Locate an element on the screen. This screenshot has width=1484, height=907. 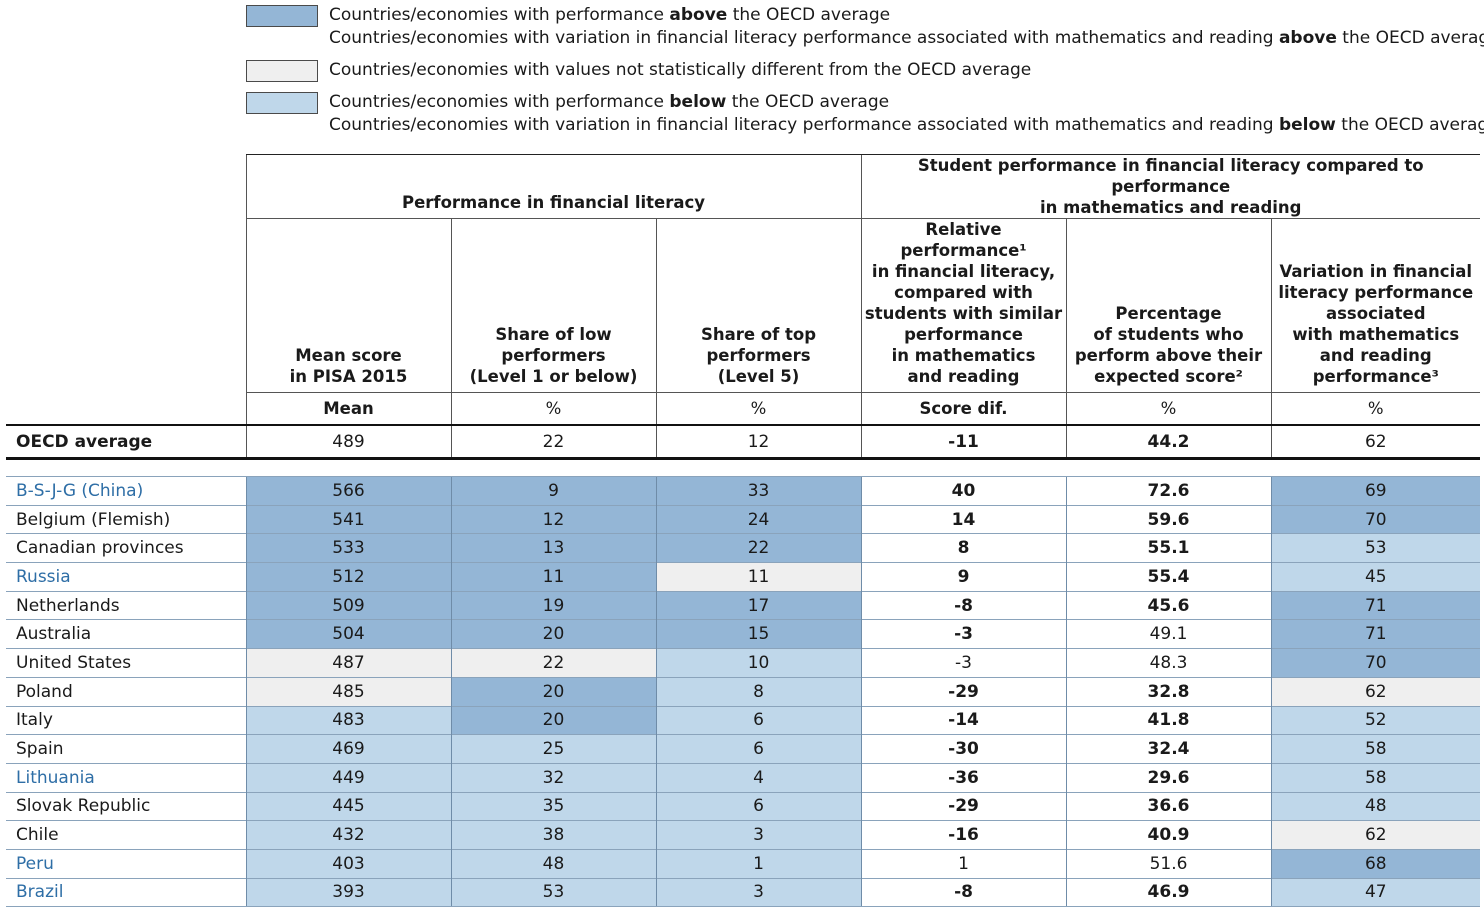
table-row: Chile 432 38 3 -16 40.9 62 is located at coordinates (743, 835).